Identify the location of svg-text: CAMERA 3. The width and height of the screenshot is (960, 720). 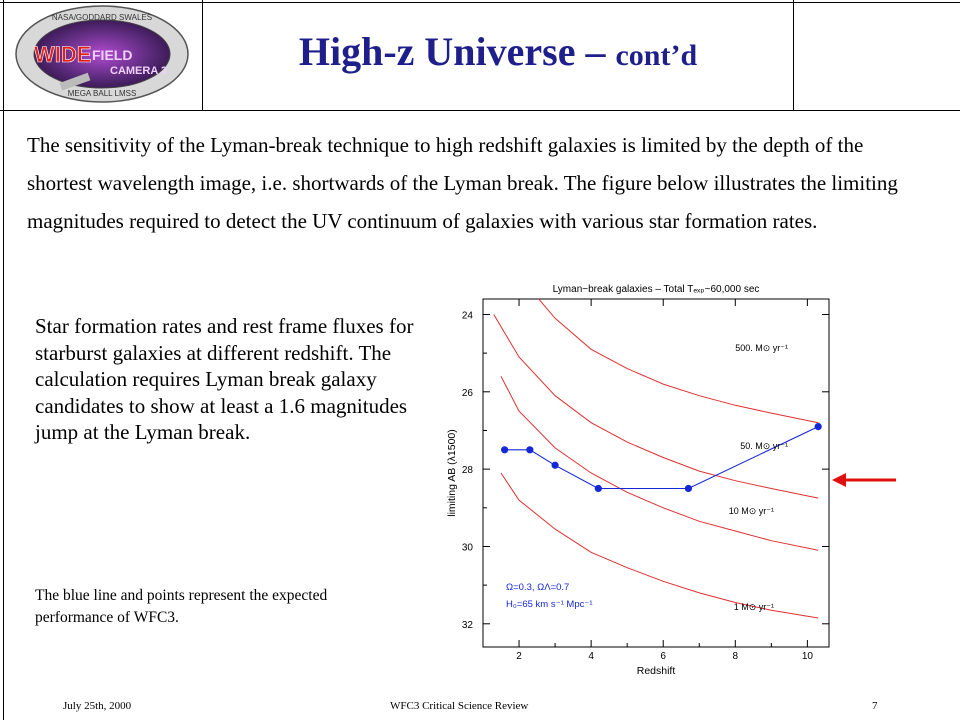
(138, 71).